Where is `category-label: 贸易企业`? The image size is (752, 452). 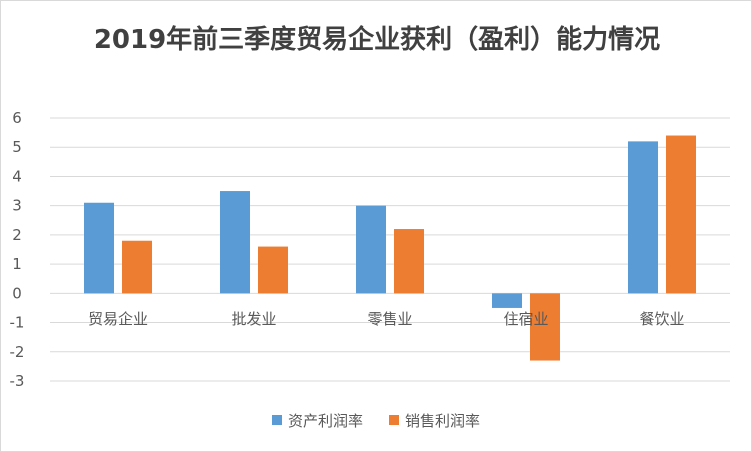 category-label: 贸易企业 is located at coordinates (118, 319).